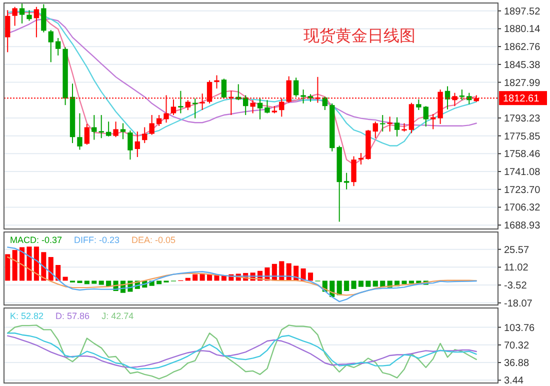  Describe the element at coordinates (518, 304) in the screenshot. I see `y-tick-label: -18.07` at that location.